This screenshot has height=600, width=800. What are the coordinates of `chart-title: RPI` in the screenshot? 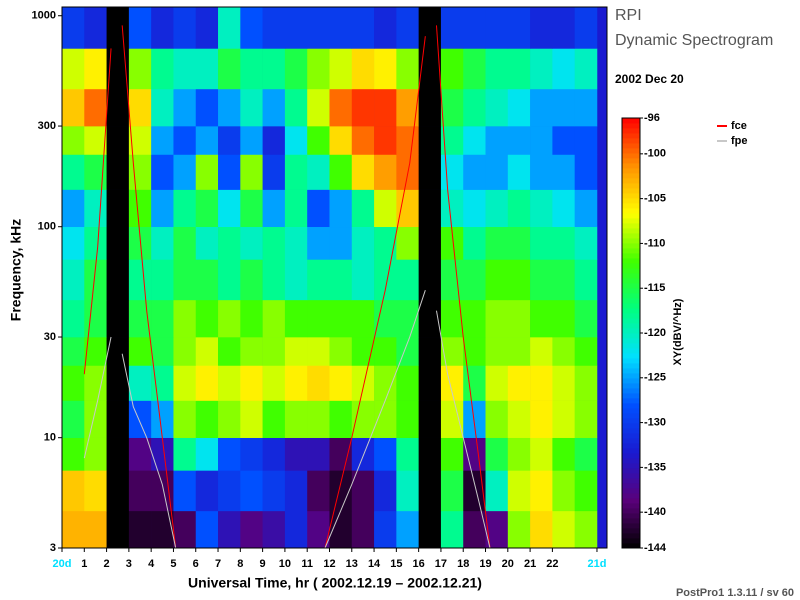 It's located at (628, 15).